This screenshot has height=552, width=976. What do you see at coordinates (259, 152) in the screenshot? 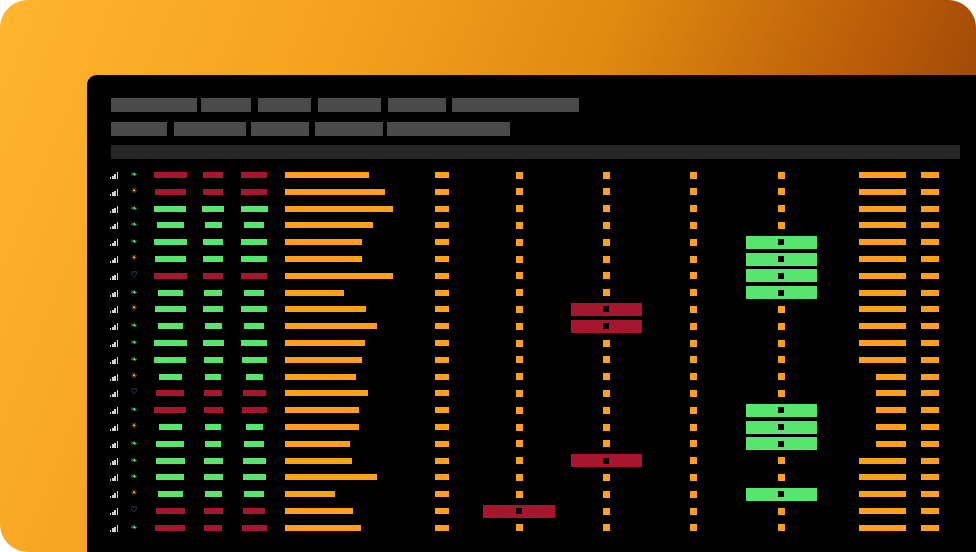
I see `column-header-1-d` at bounding box center [259, 152].